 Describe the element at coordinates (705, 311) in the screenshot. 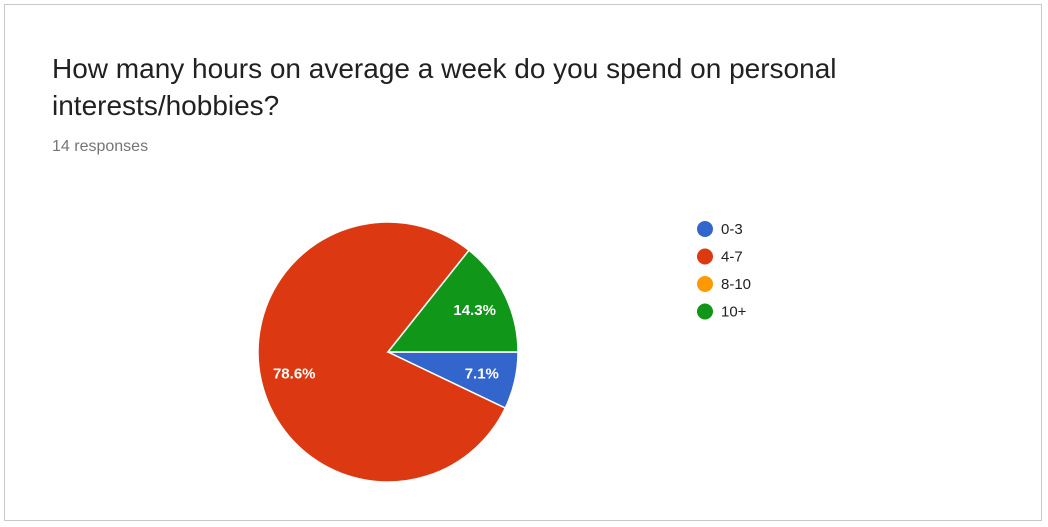

I see `legend-marker-10+` at that location.